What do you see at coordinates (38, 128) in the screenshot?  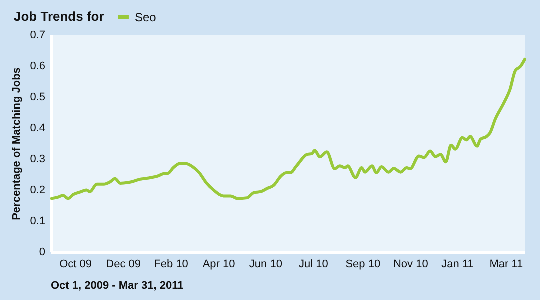 I see `y-tick-label: 0.4` at bounding box center [38, 128].